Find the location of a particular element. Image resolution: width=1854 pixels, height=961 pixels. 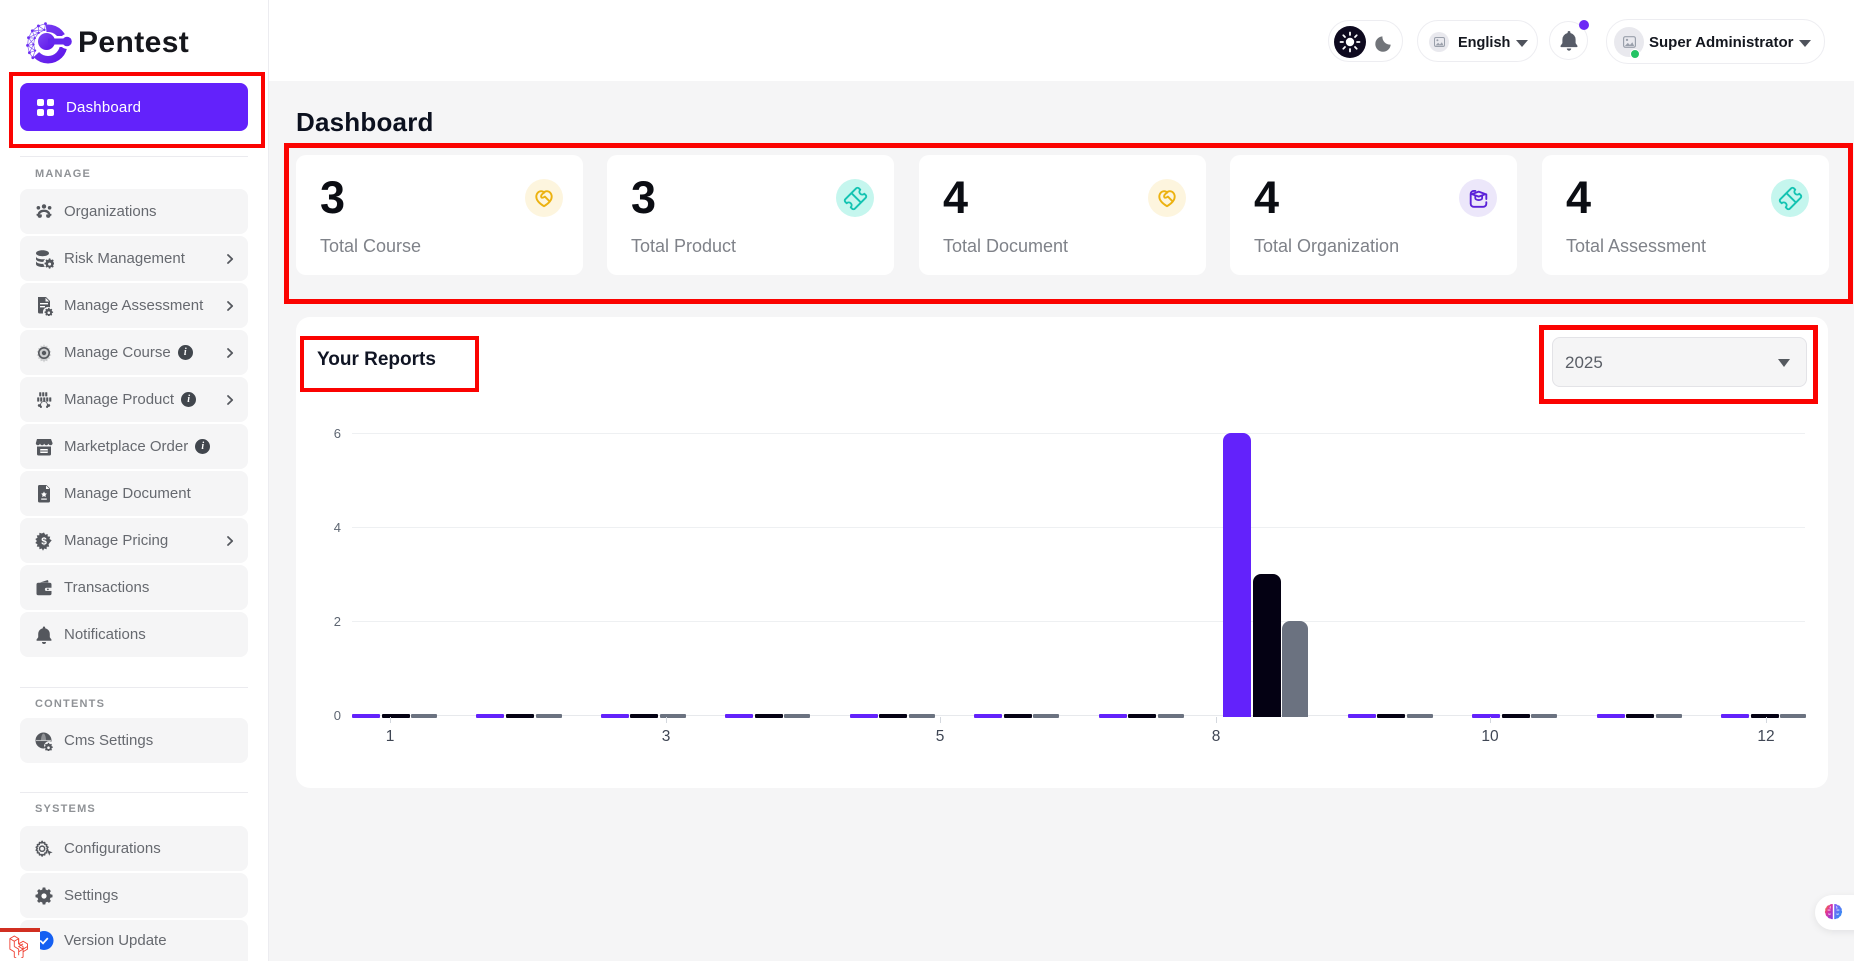

svg-text: Pentest is located at coordinates (133, 42).